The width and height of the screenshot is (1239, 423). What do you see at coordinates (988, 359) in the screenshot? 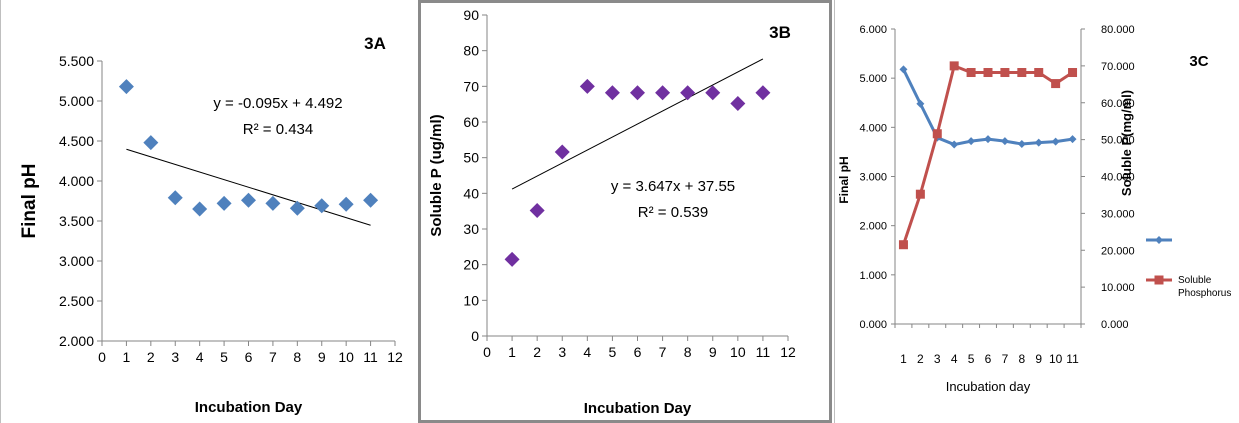
I see `x-category-label: 6` at bounding box center [988, 359].